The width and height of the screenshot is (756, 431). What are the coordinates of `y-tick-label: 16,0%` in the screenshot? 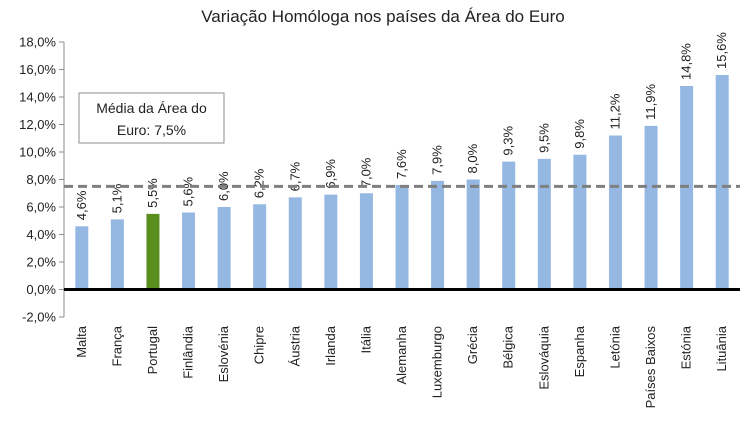 It's located at (37, 69).